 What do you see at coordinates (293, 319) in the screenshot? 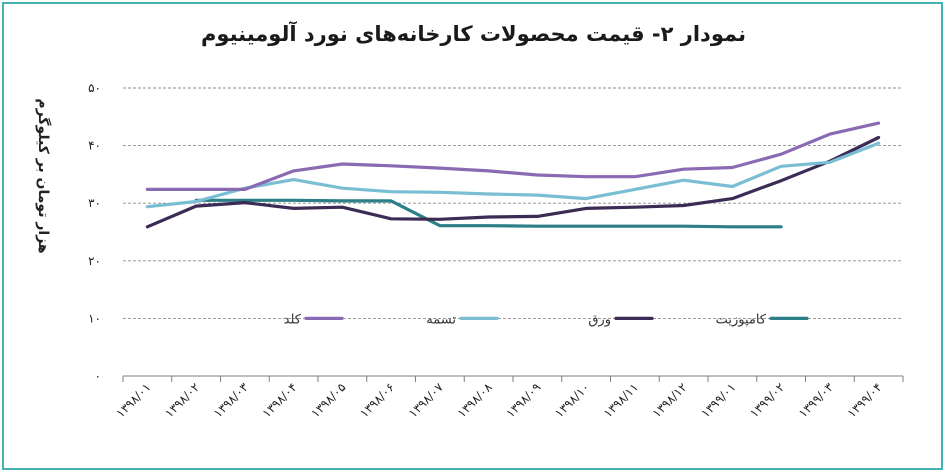
I see `legend-label: کلد` at bounding box center [293, 319].